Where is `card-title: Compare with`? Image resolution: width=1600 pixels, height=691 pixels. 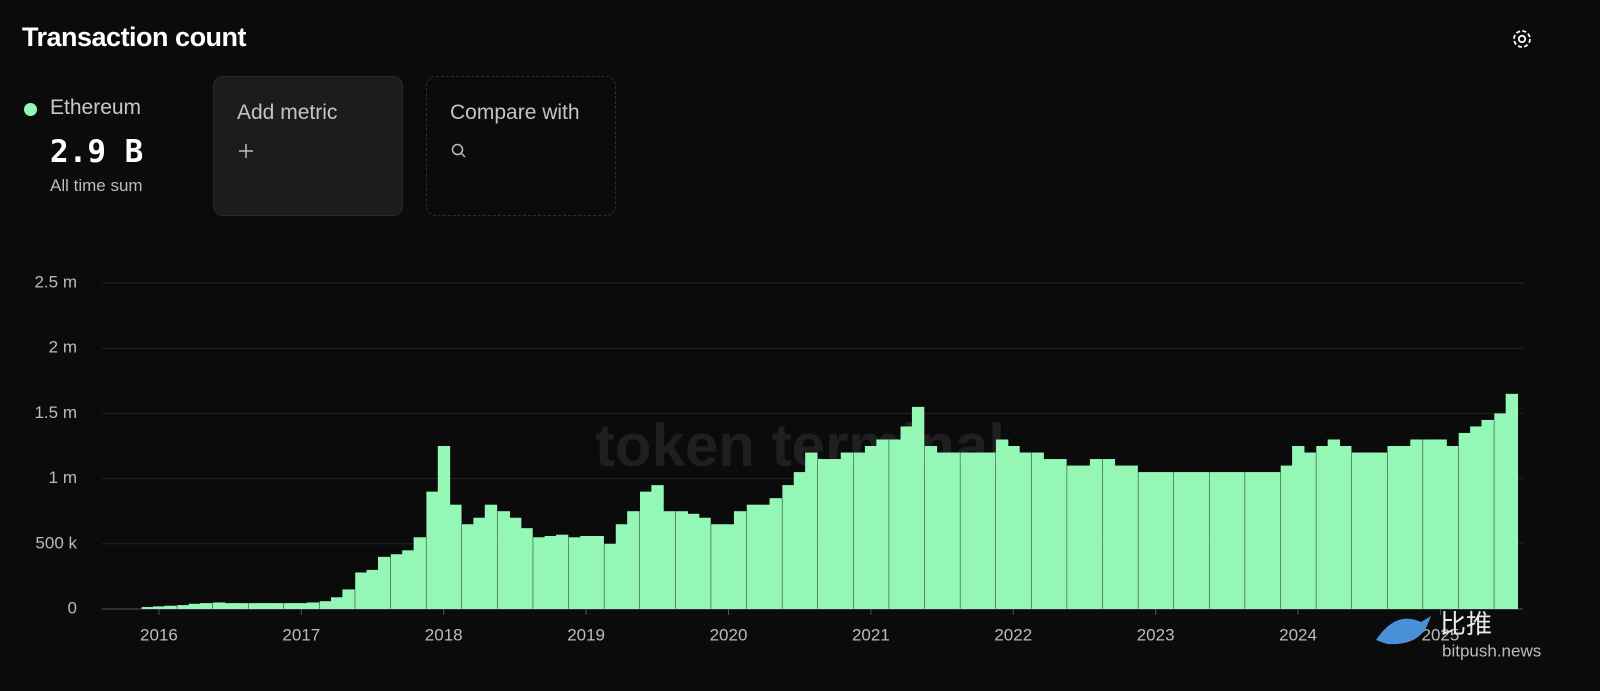
card-title: Compare with is located at coordinates (515, 112).